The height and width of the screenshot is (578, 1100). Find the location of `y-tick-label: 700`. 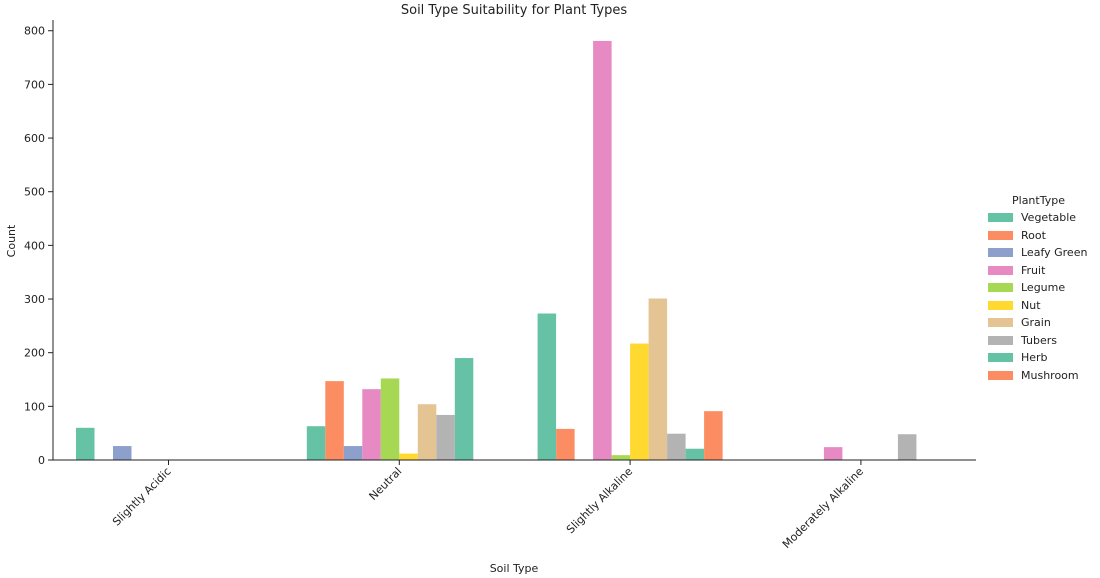

y-tick-label: 700 is located at coordinates (34, 84).